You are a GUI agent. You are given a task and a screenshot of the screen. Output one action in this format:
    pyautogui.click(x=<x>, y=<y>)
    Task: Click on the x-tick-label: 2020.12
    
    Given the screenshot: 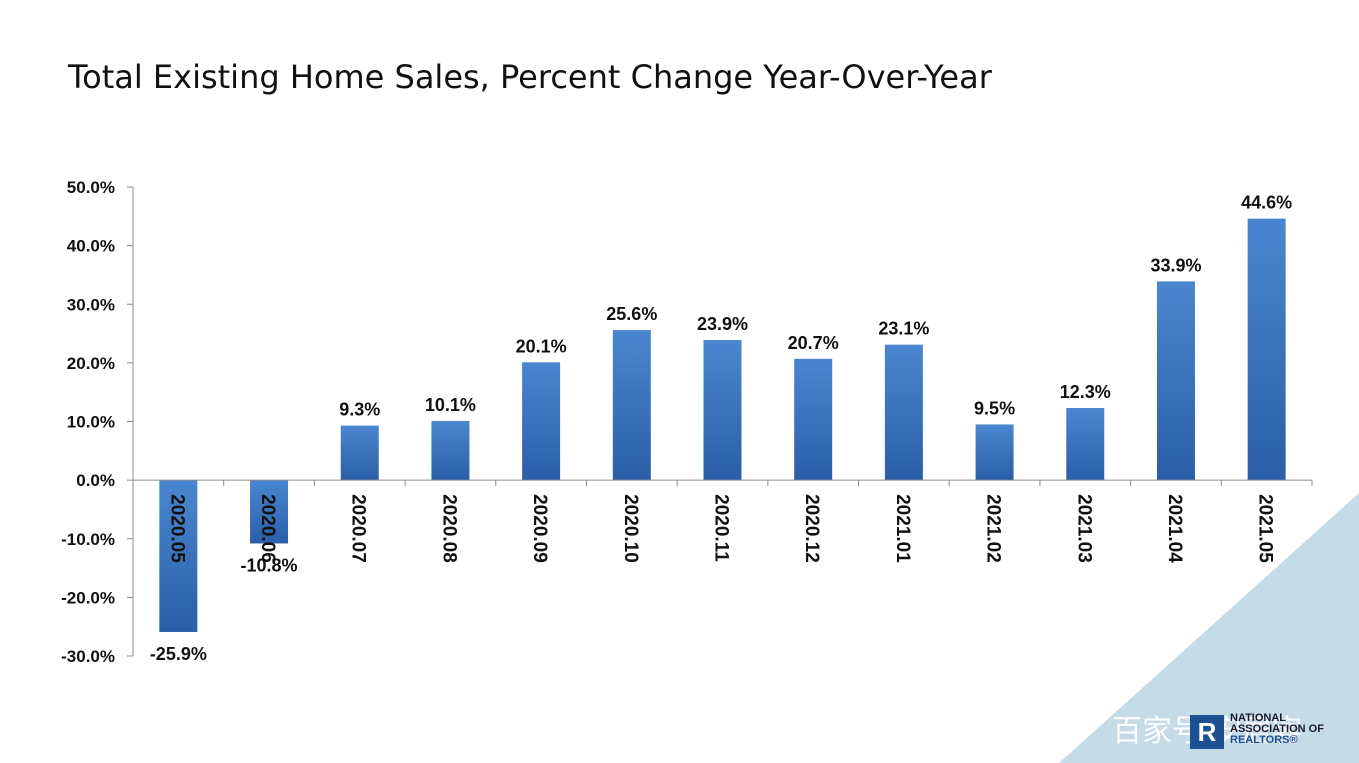 What is the action you would take?
    pyautogui.click(x=811, y=528)
    